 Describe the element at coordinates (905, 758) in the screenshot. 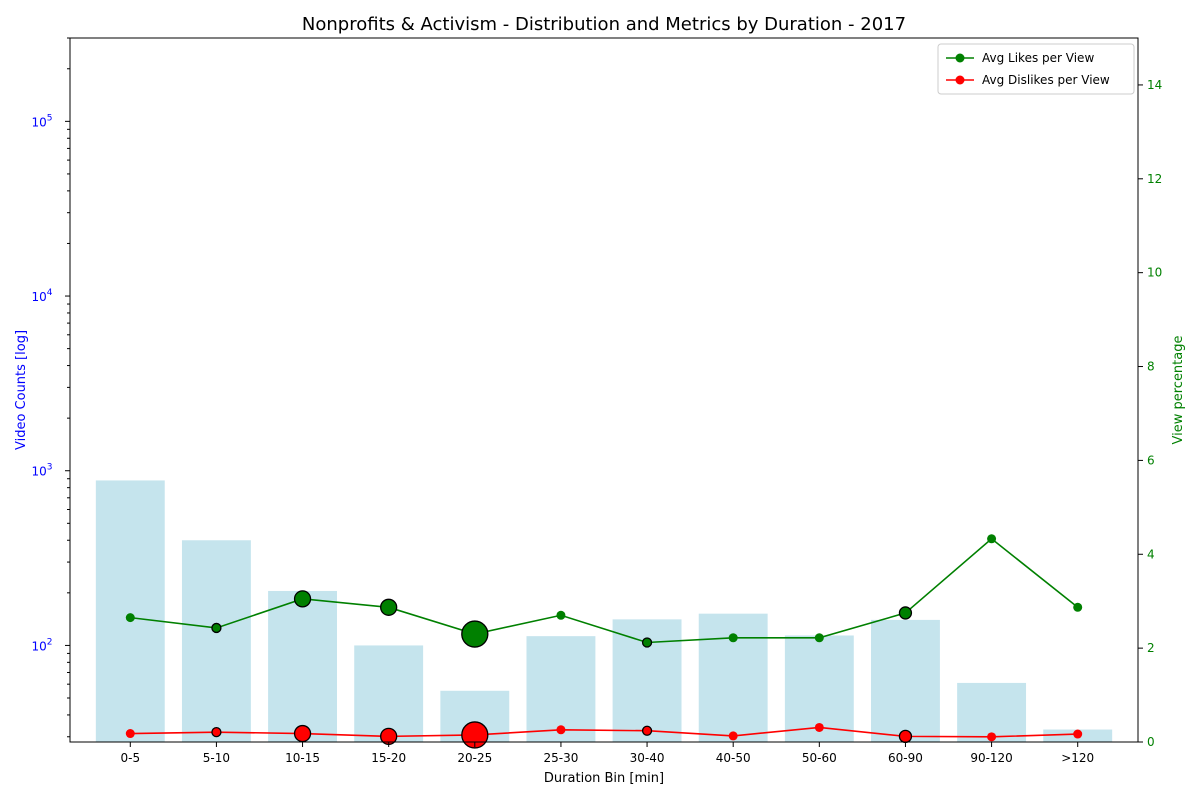

I see `x-tick-label-60-90: 60-90` at that location.